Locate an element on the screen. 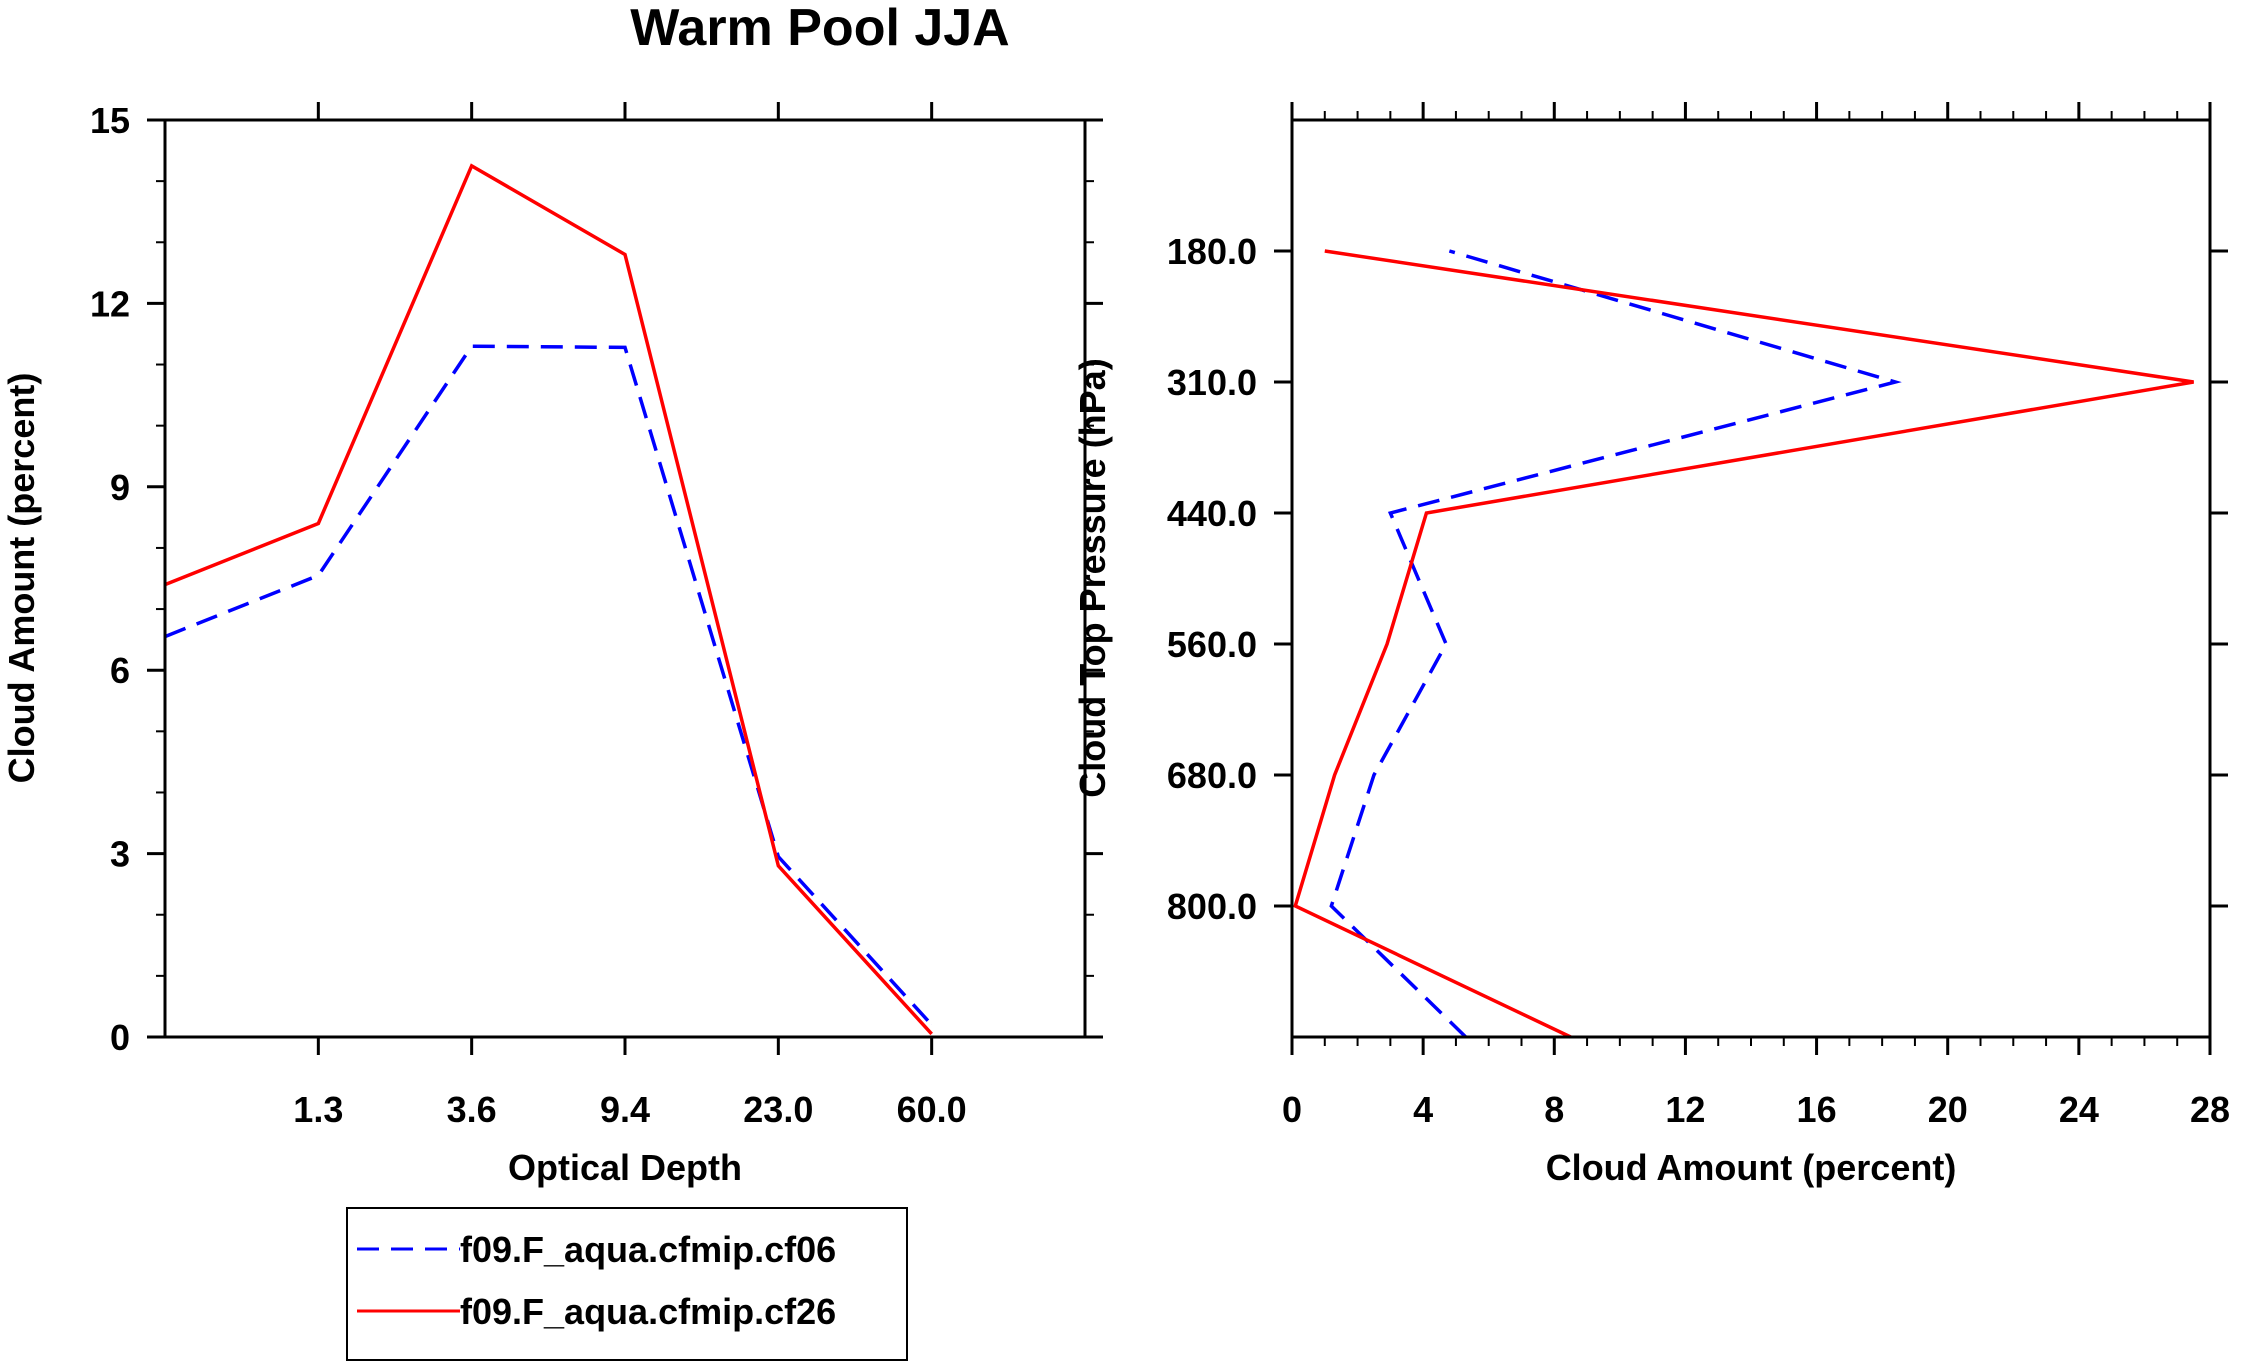 The height and width of the screenshot is (1367, 2241). left-y-axis-label: Cloud Amount (percent) is located at coordinates (21, 578).